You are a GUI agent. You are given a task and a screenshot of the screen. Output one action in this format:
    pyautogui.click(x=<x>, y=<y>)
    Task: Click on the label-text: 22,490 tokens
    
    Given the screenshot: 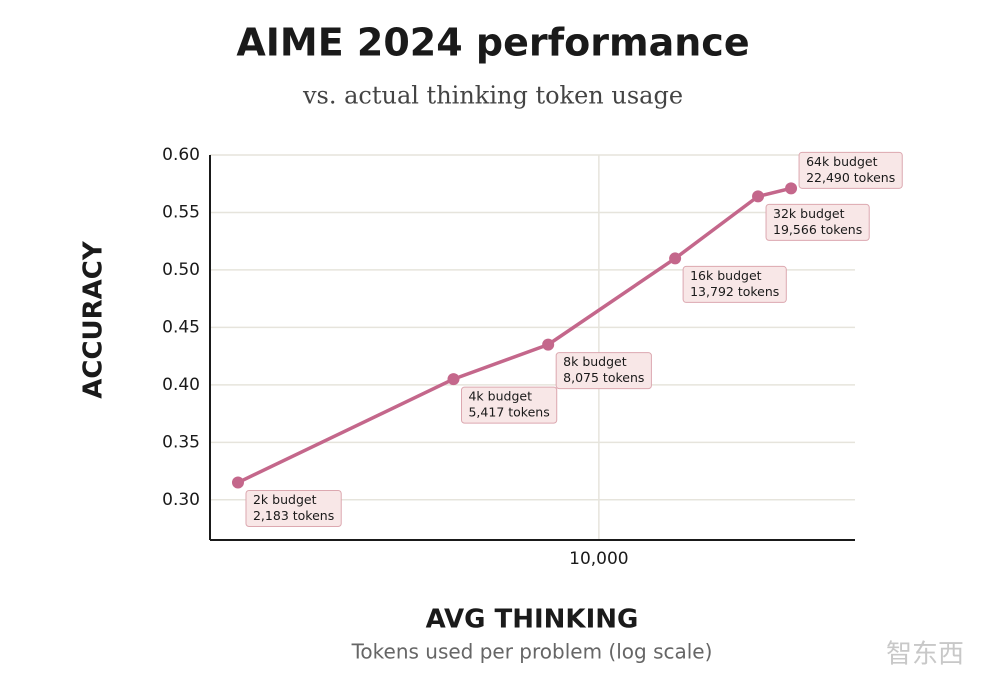 What is the action you would take?
    pyautogui.click(x=850, y=177)
    